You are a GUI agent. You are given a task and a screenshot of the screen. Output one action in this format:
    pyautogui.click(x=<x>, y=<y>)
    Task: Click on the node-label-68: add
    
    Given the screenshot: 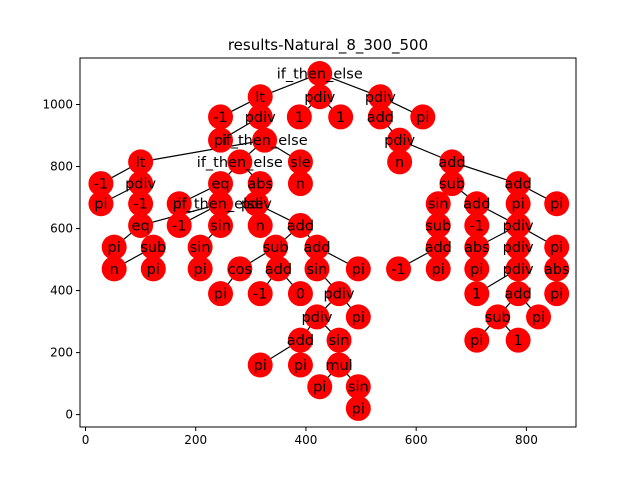 What is the action you would take?
    pyautogui.click(x=517, y=295)
    